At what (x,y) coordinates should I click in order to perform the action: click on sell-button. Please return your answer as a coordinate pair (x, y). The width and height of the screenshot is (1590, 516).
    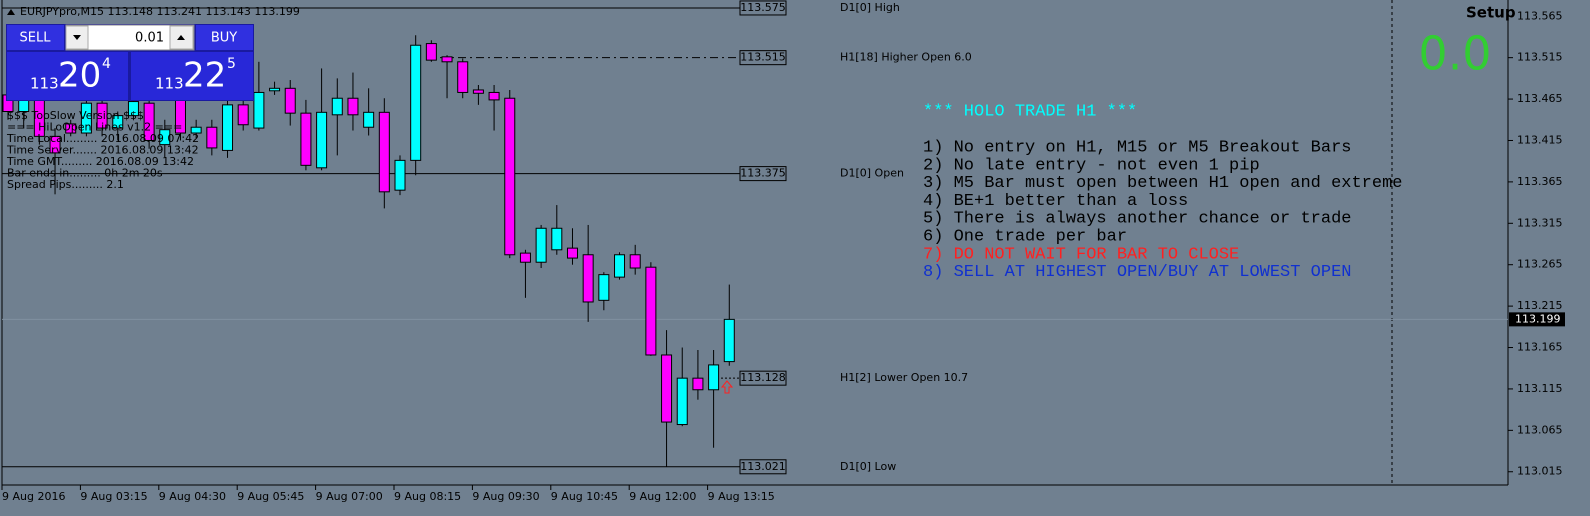
    Looking at the image, I should click on (35, 37).